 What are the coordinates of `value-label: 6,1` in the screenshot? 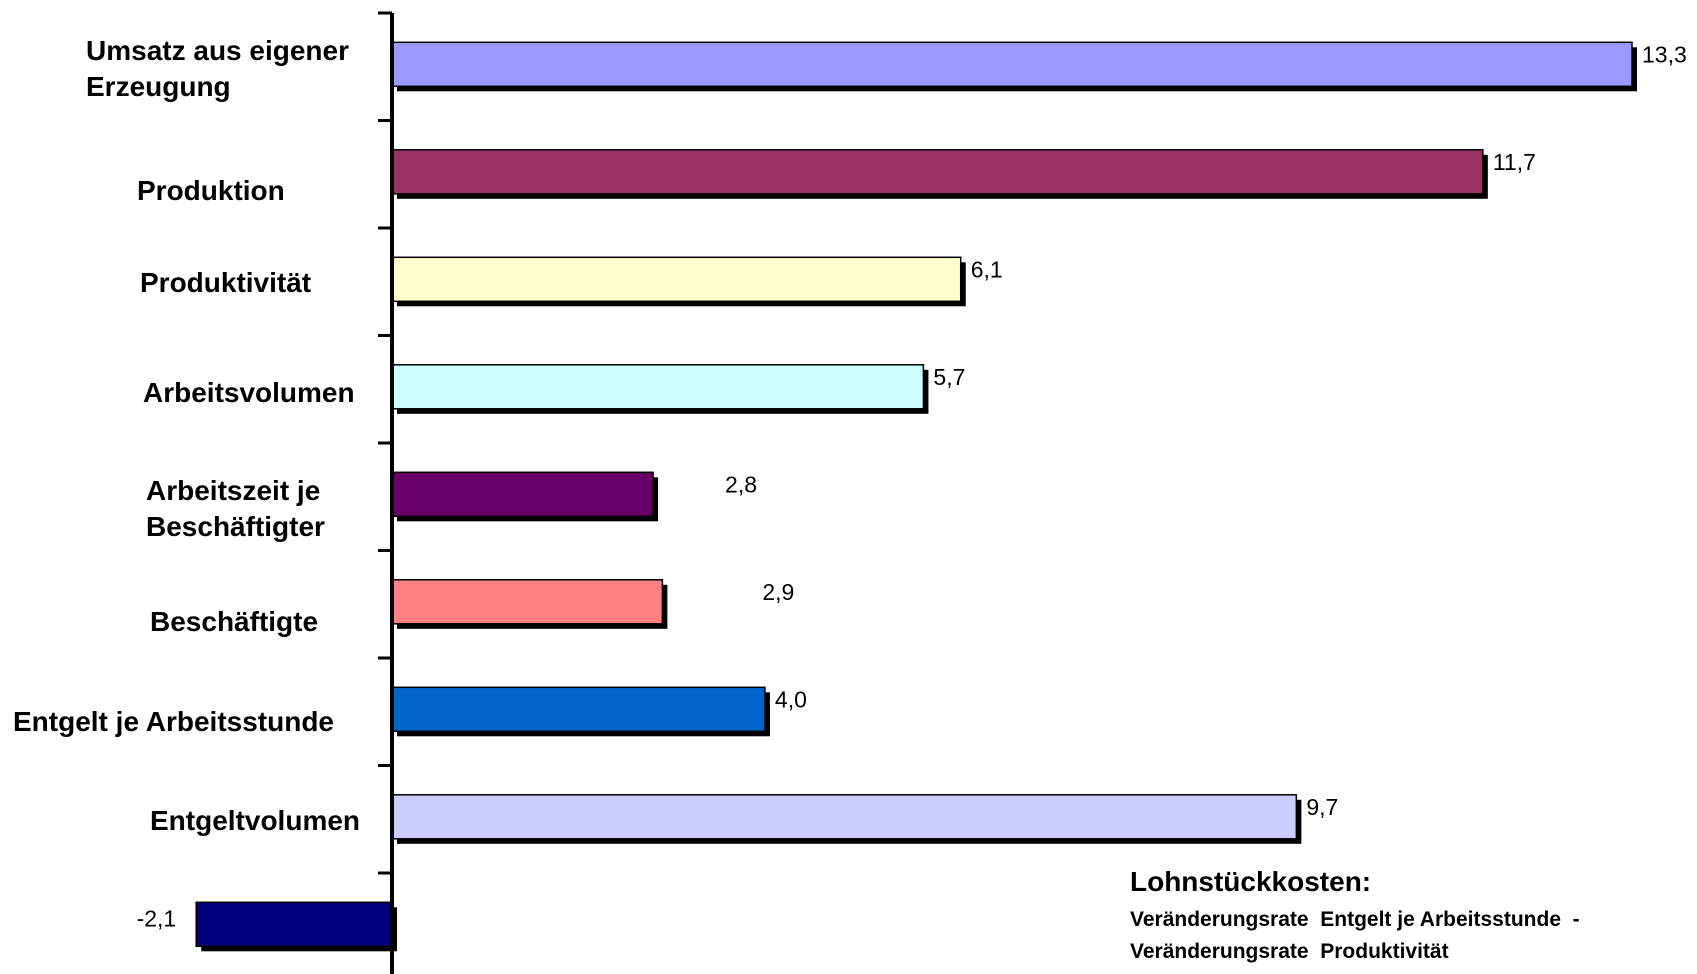 It's located at (987, 269).